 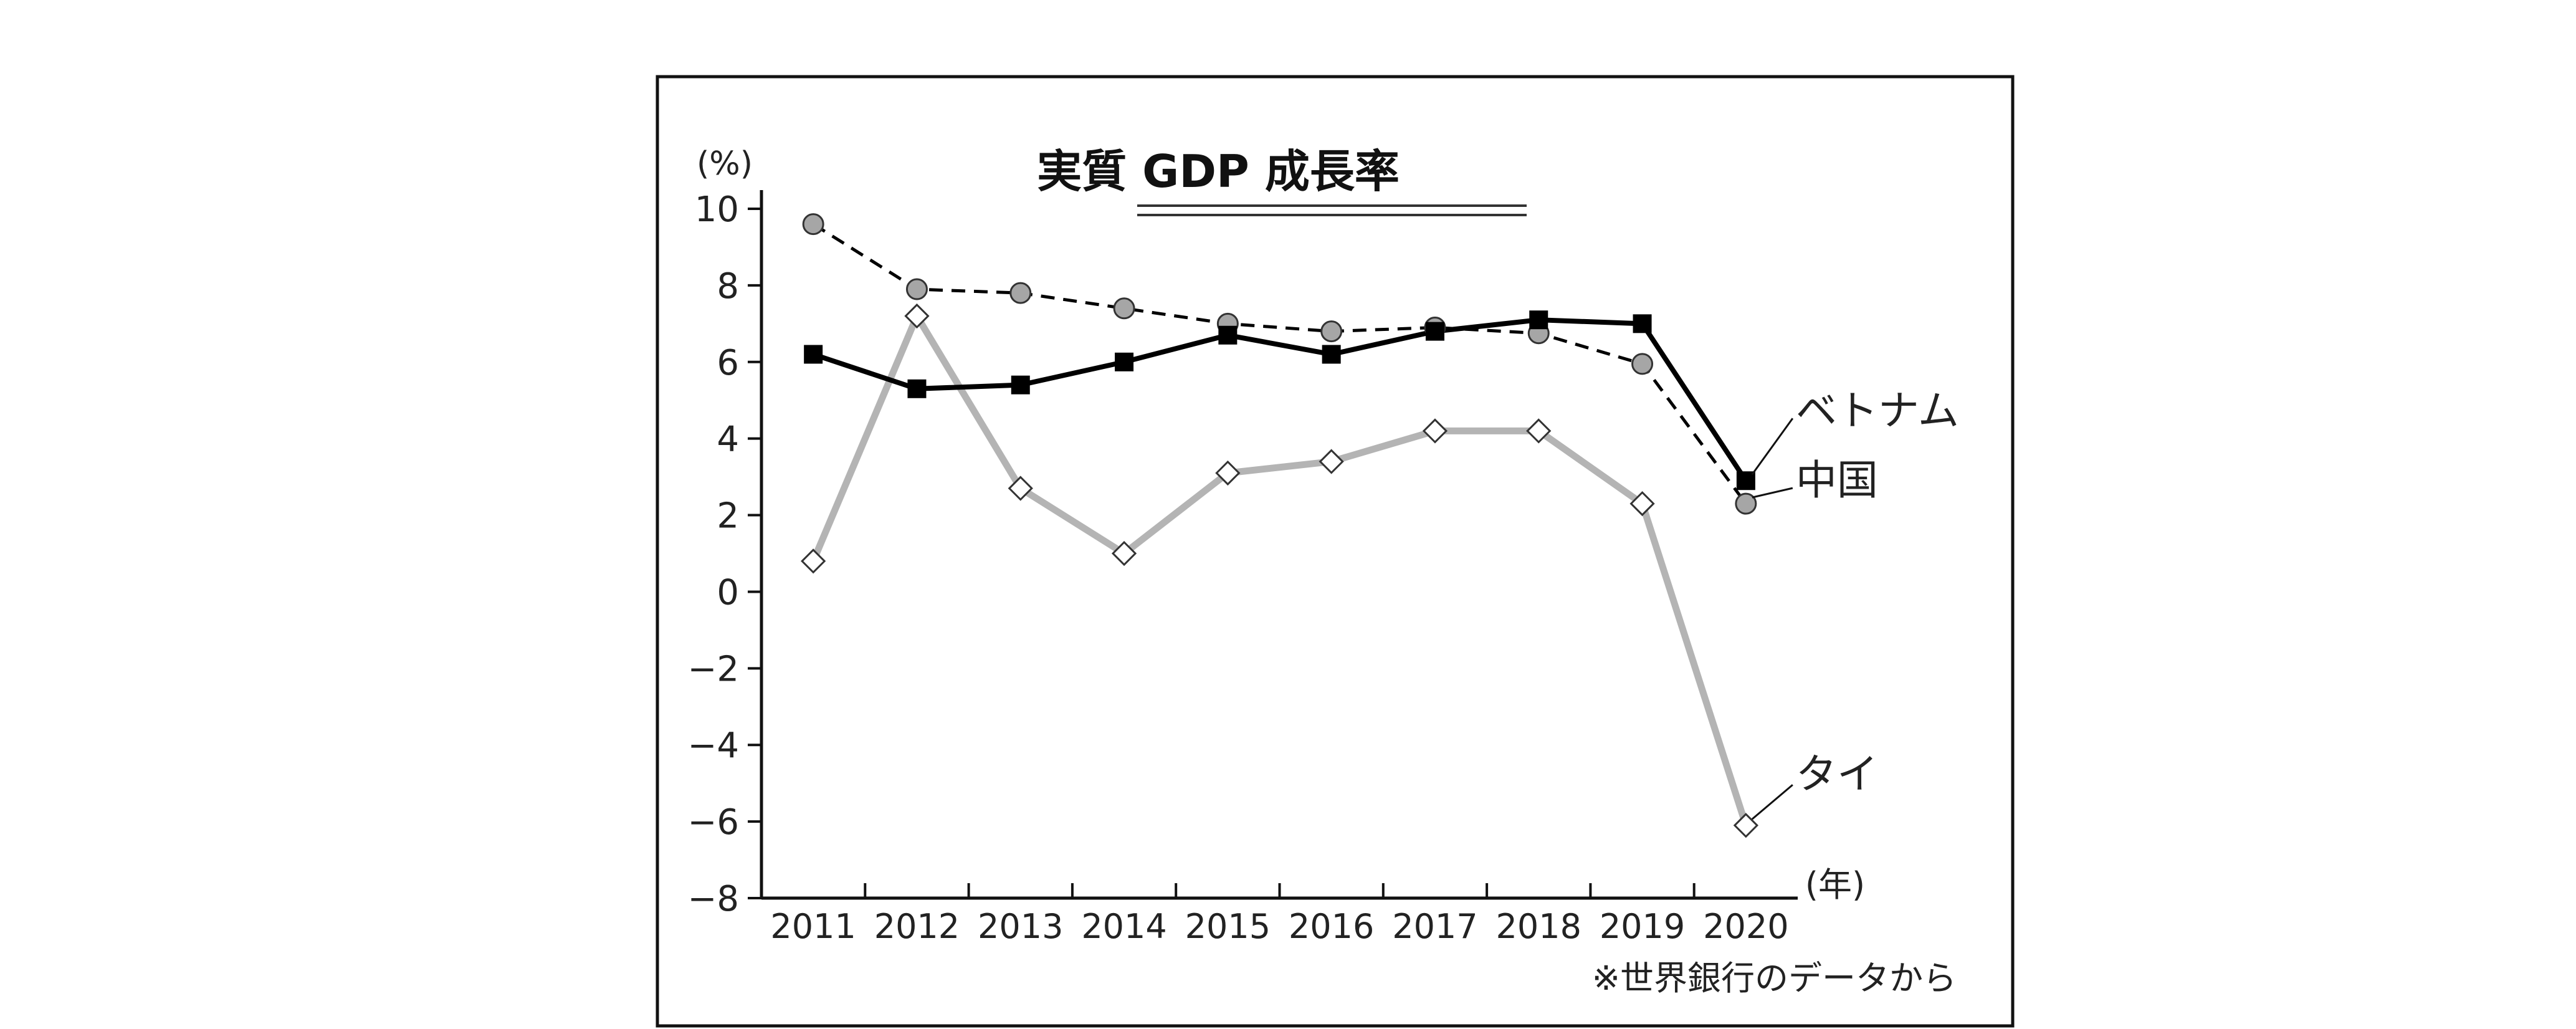 What do you see at coordinates (1837, 480) in the screenshot?
I see `series-label: 中国` at bounding box center [1837, 480].